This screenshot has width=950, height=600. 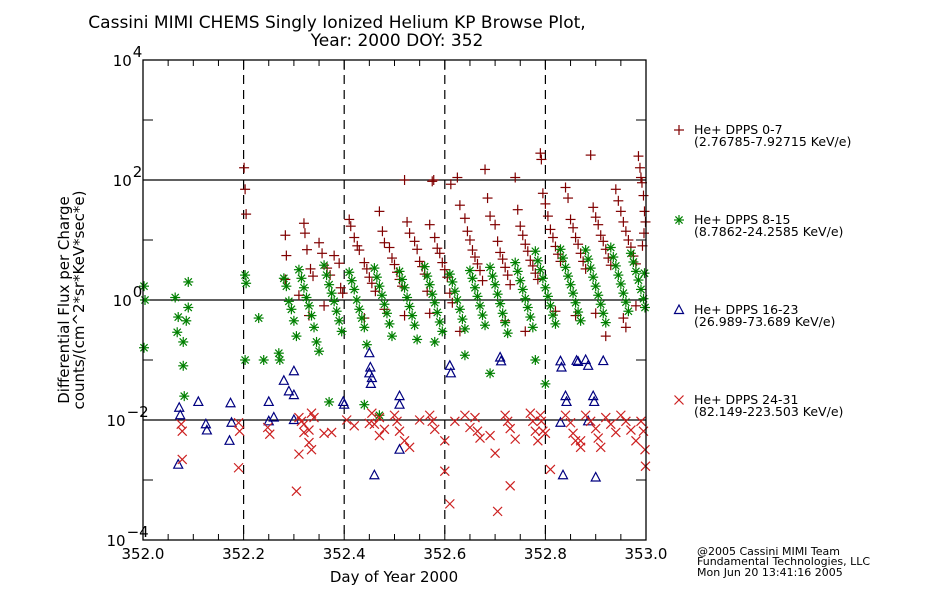 What do you see at coordinates (758, 225) in the screenshot?
I see `legend-item: He+ DPPS 8-15(8.7862-24.2585 KeV/e)` at bounding box center [758, 225].